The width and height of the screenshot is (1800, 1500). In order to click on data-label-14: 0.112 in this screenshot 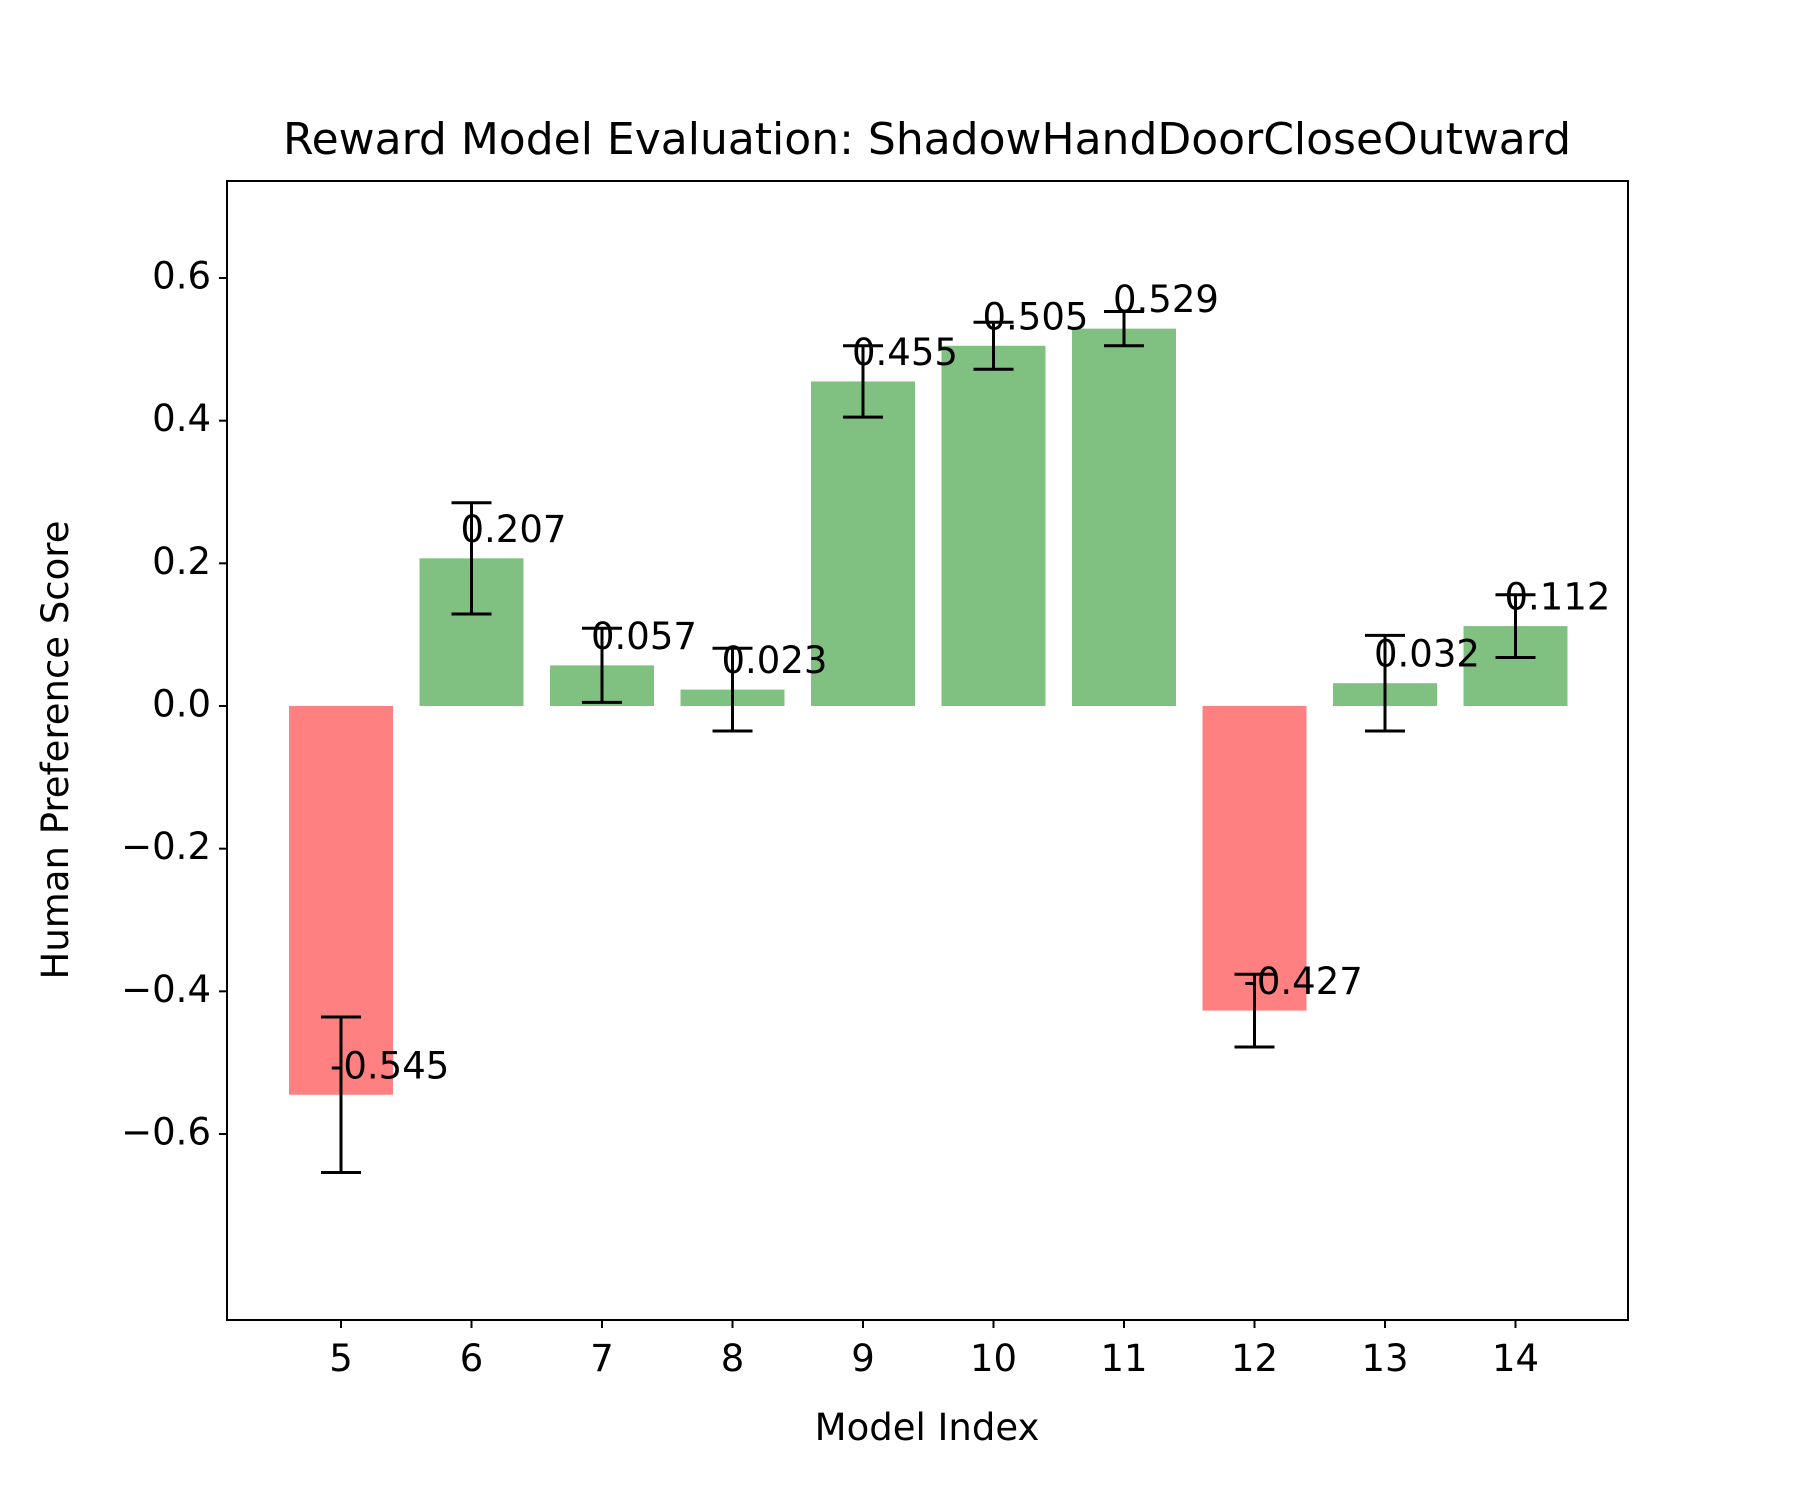, I will do `click(1558, 597)`.